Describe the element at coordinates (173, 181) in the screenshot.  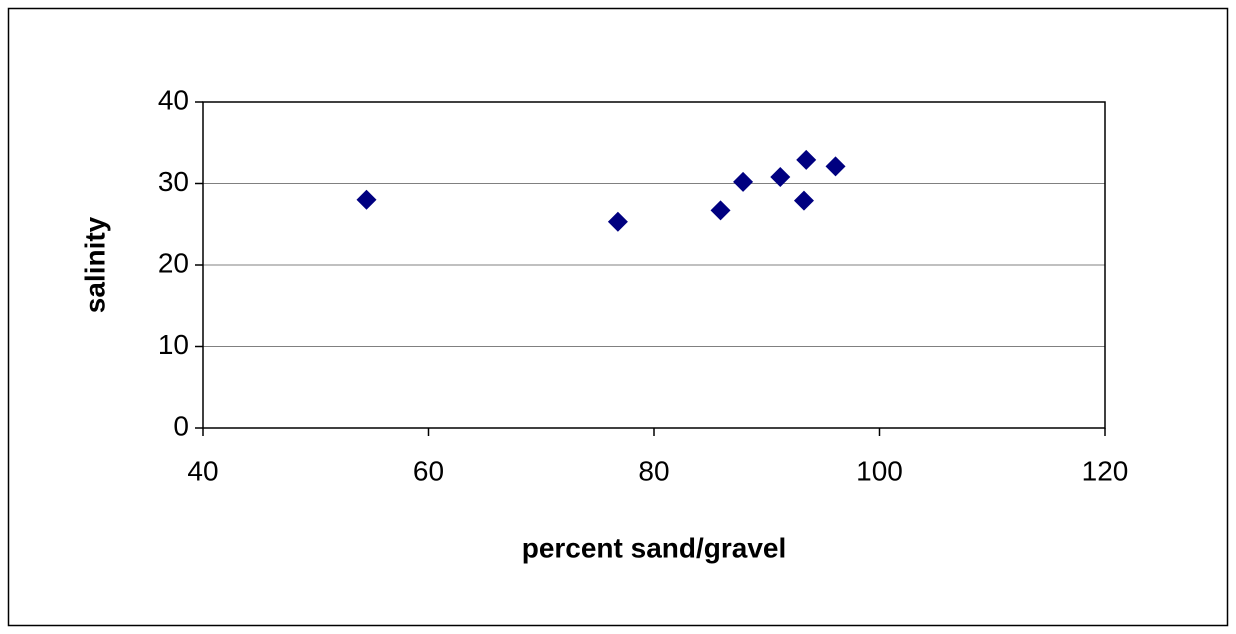
I see `y-tick-label: 30` at that location.